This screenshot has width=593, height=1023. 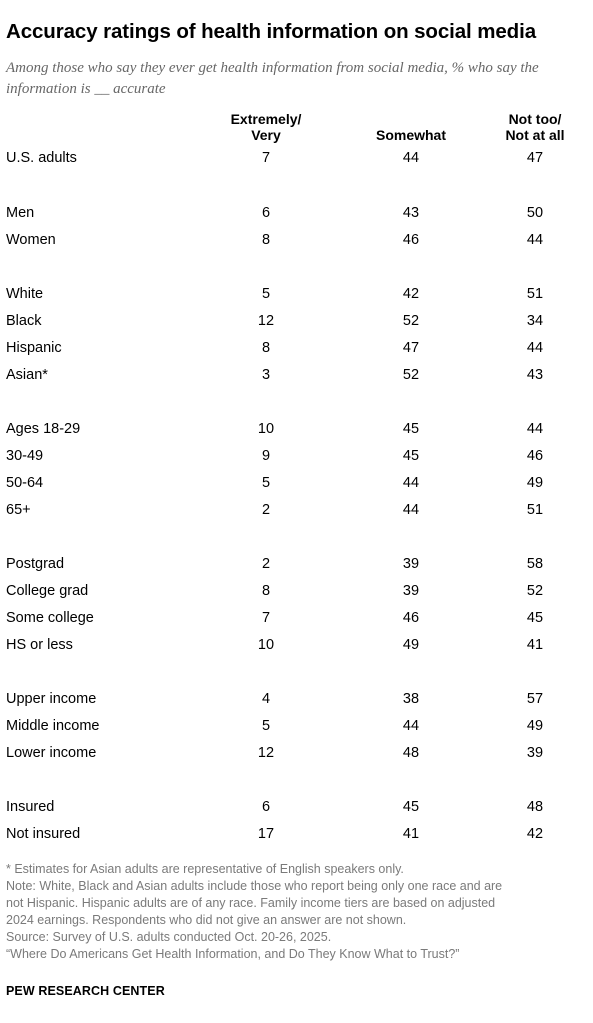 What do you see at coordinates (34, 348) in the screenshot?
I see `row-label: Hispanic` at bounding box center [34, 348].